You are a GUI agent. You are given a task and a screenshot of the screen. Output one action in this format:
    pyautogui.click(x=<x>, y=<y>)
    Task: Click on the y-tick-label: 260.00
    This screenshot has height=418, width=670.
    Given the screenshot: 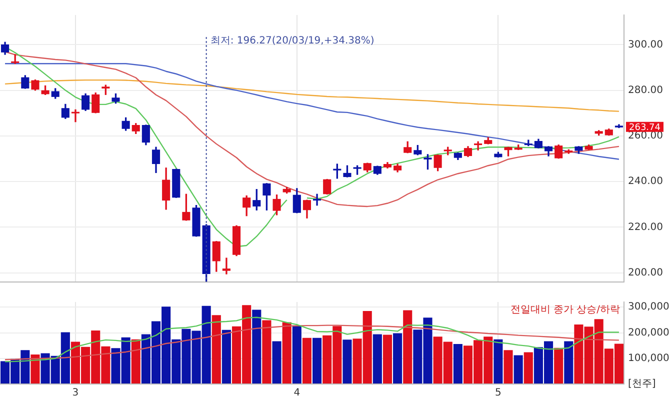 What is the action you would take?
    pyautogui.click(x=645, y=136)
    